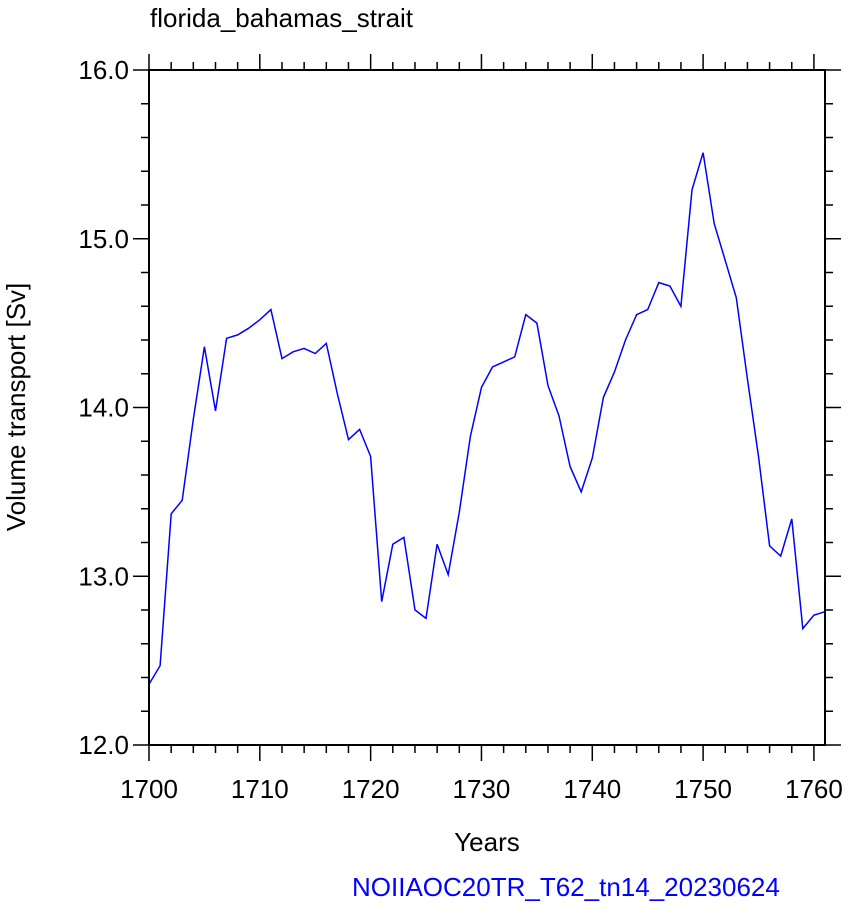 Image resolution: width=863 pixels, height=911 pixels. I want to click on x-tick-label: 1750, so click(703, 789).